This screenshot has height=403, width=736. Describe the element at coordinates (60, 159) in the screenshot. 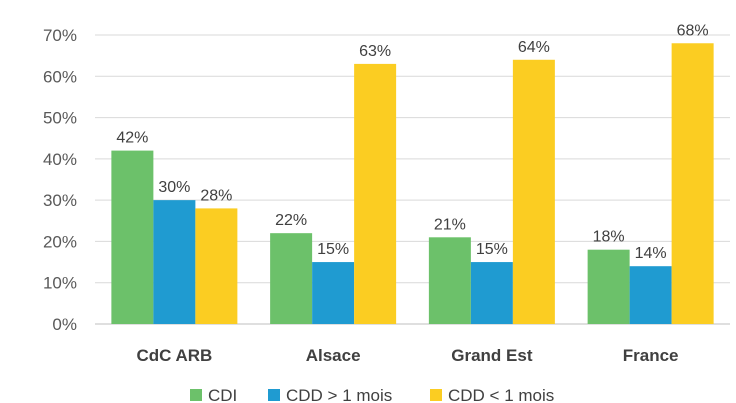

I see `y-tick-label: 40%` at that location.